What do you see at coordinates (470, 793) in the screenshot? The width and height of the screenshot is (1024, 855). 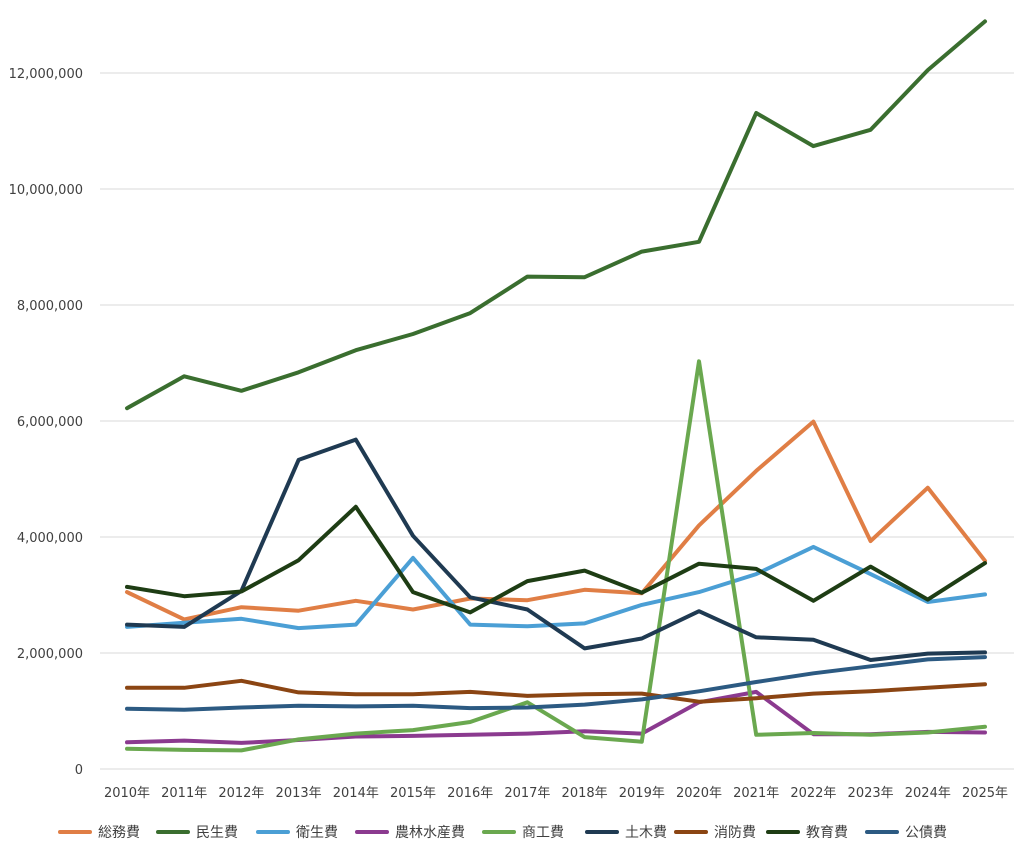 I see `x-tick-label: 2016年` at bounding box center [470, 793].